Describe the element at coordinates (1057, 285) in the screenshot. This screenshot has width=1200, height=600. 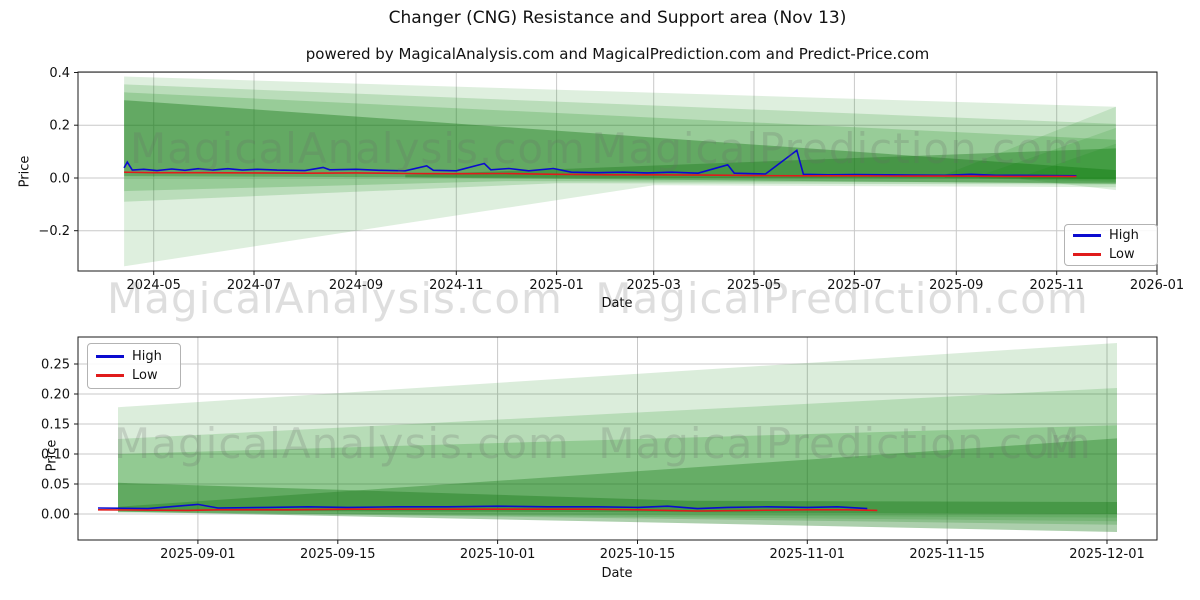
I see `x-tick-label: 2025-11` at that location.